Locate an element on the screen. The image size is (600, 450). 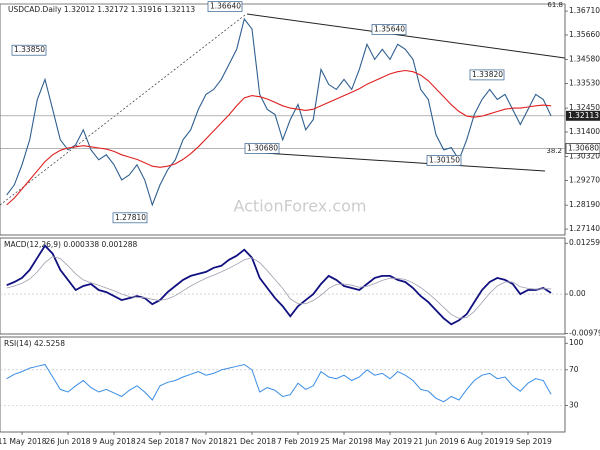
y-tick-label: 1.33530 is located at coordinates (584, 83).